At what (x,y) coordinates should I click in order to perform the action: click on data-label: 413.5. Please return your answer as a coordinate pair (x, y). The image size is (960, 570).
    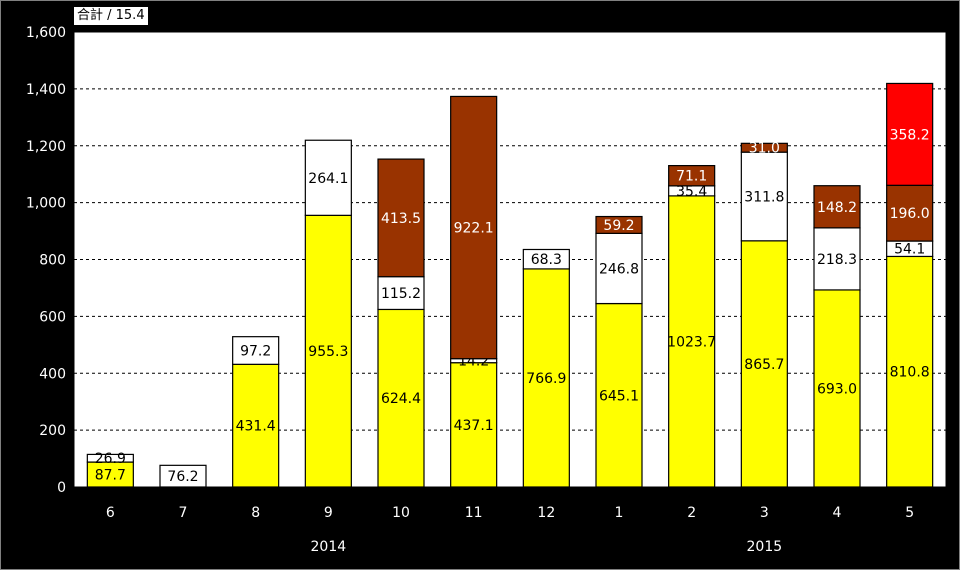
    Looking at the image, I should click on (401, 219).